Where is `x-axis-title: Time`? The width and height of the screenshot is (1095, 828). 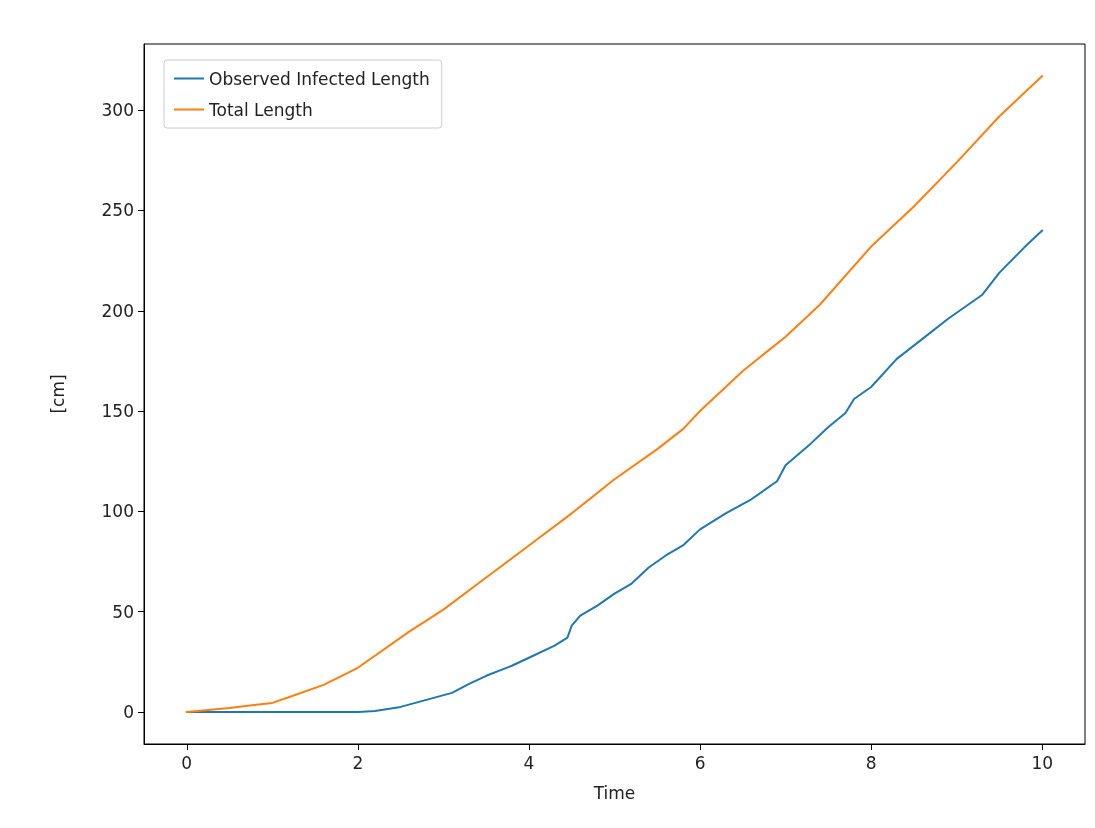
x-axis-title: Time is located at coordinates (614, 792).